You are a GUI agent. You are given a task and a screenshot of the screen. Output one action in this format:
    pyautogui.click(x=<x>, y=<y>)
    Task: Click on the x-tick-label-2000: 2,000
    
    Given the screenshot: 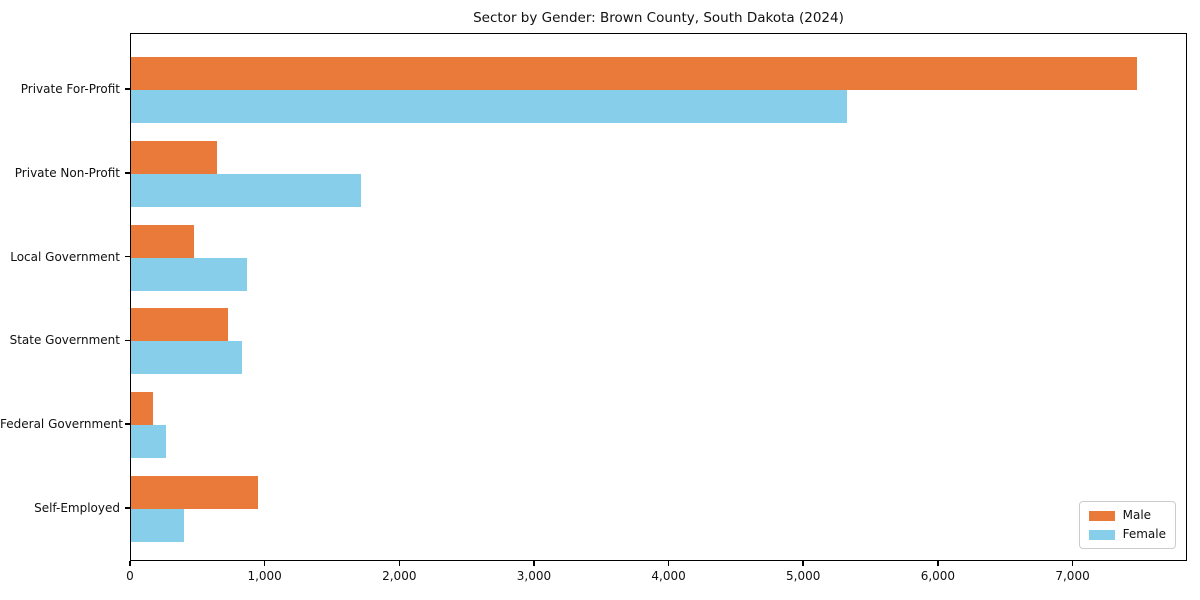 What is the action you would take?
    pyautogui.click(x=399, y=576)
    